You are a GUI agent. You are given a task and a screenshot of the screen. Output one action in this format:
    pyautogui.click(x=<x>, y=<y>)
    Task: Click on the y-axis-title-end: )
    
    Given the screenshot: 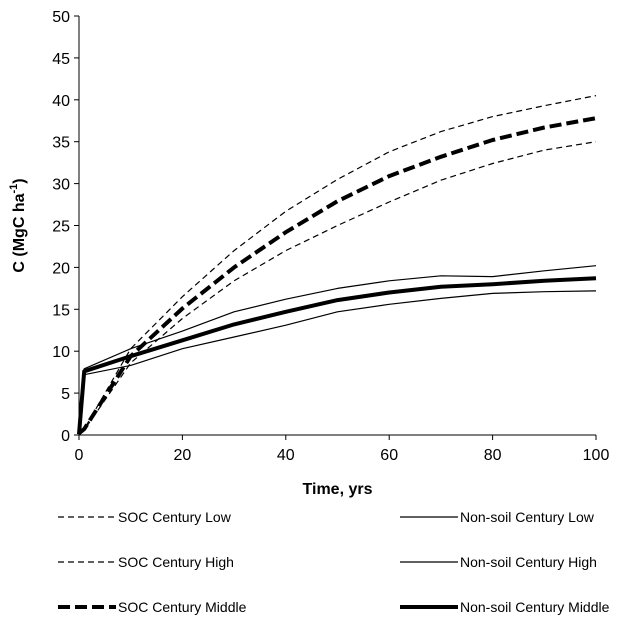 What is the action you would take?
    pyautogui.click(x=19, y=180)
    